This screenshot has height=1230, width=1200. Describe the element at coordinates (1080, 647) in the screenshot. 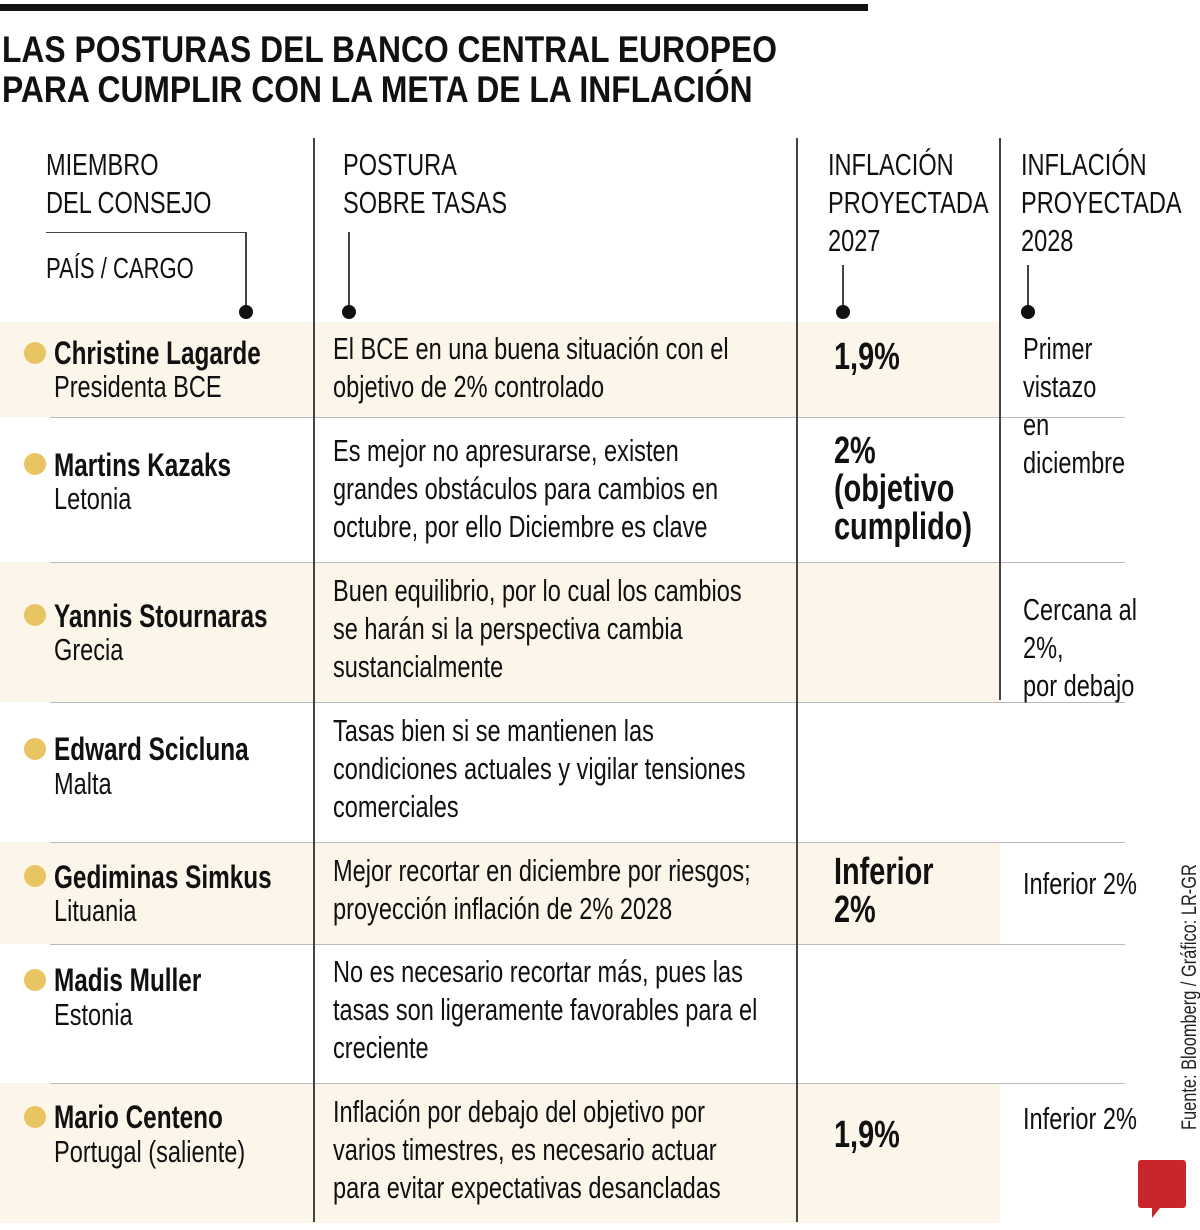

I see `inflation-2028: Cercana al 2%, por debajo` at that location.